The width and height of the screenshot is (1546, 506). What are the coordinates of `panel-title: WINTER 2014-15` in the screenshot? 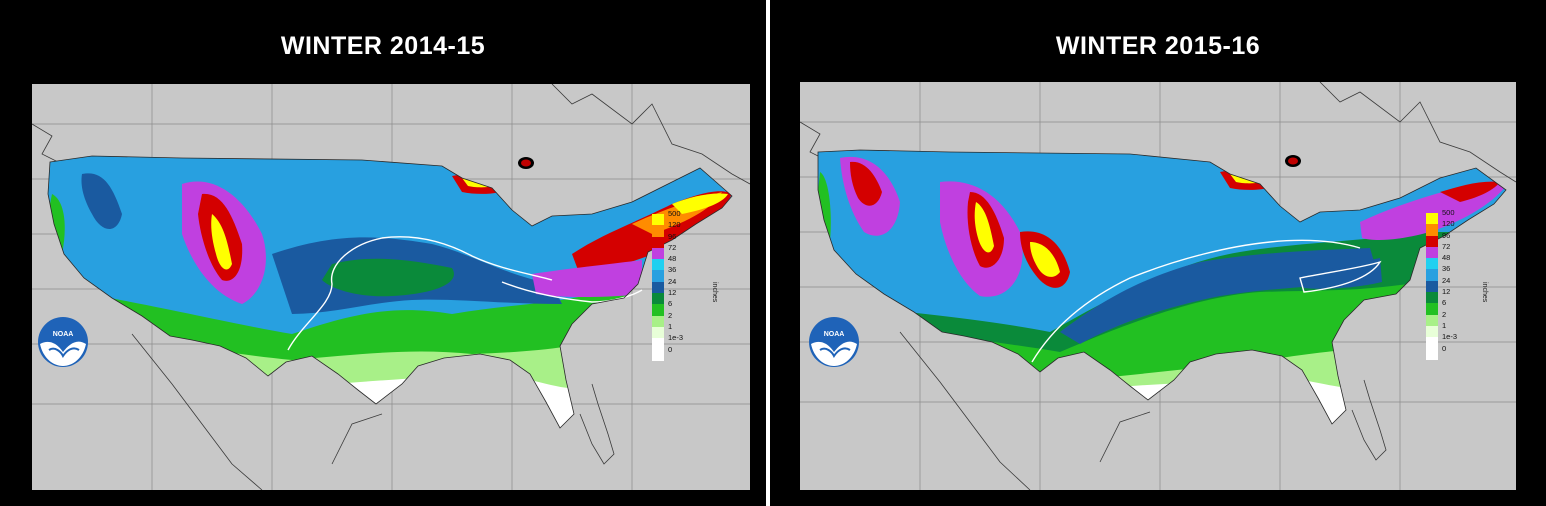 It's located at (383, 46).